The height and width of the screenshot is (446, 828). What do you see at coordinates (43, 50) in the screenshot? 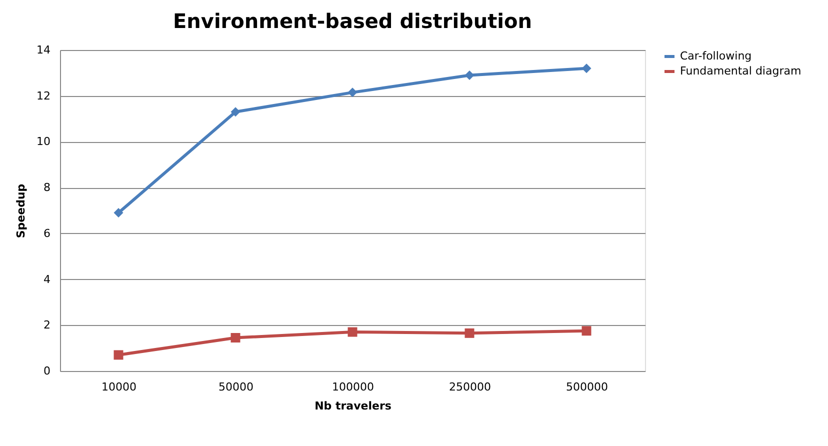
I see `y-tick-label: 14` at bounding box center [43, 50].